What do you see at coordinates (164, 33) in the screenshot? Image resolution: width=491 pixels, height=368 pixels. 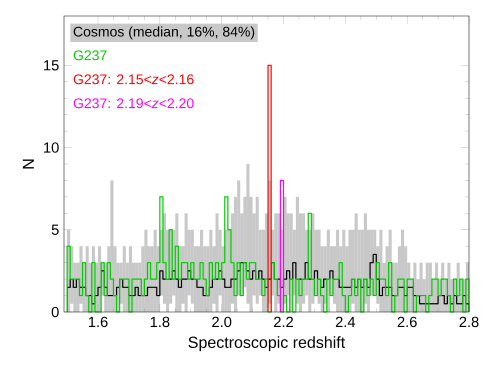 I see `text: Cosmos (median, 16%, 84%)` at bounding box center [164, 33].